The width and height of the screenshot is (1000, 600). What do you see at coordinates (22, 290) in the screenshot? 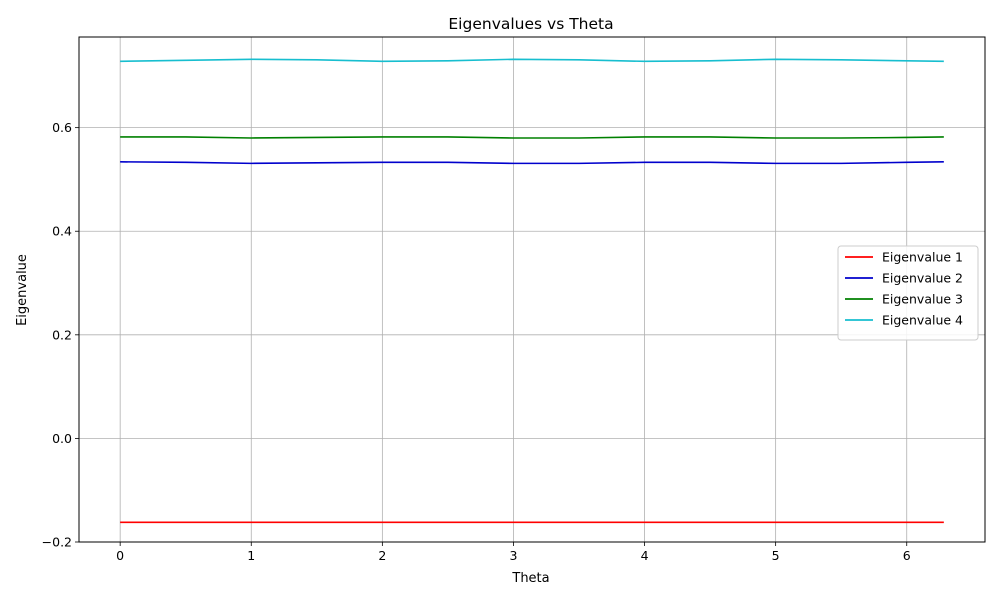
I see `y-axis-label: Eigenvalue` at bounding box center [22, 290].